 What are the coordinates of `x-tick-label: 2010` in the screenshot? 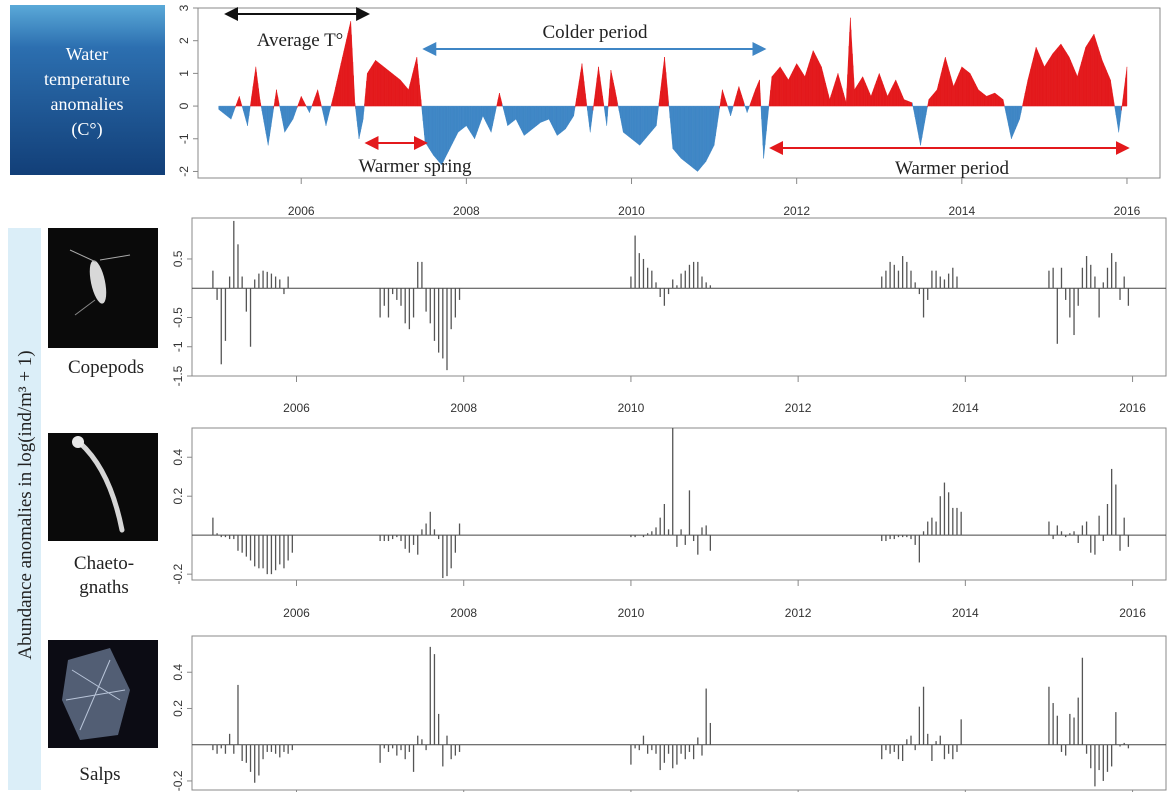 It's located at (631, 211).